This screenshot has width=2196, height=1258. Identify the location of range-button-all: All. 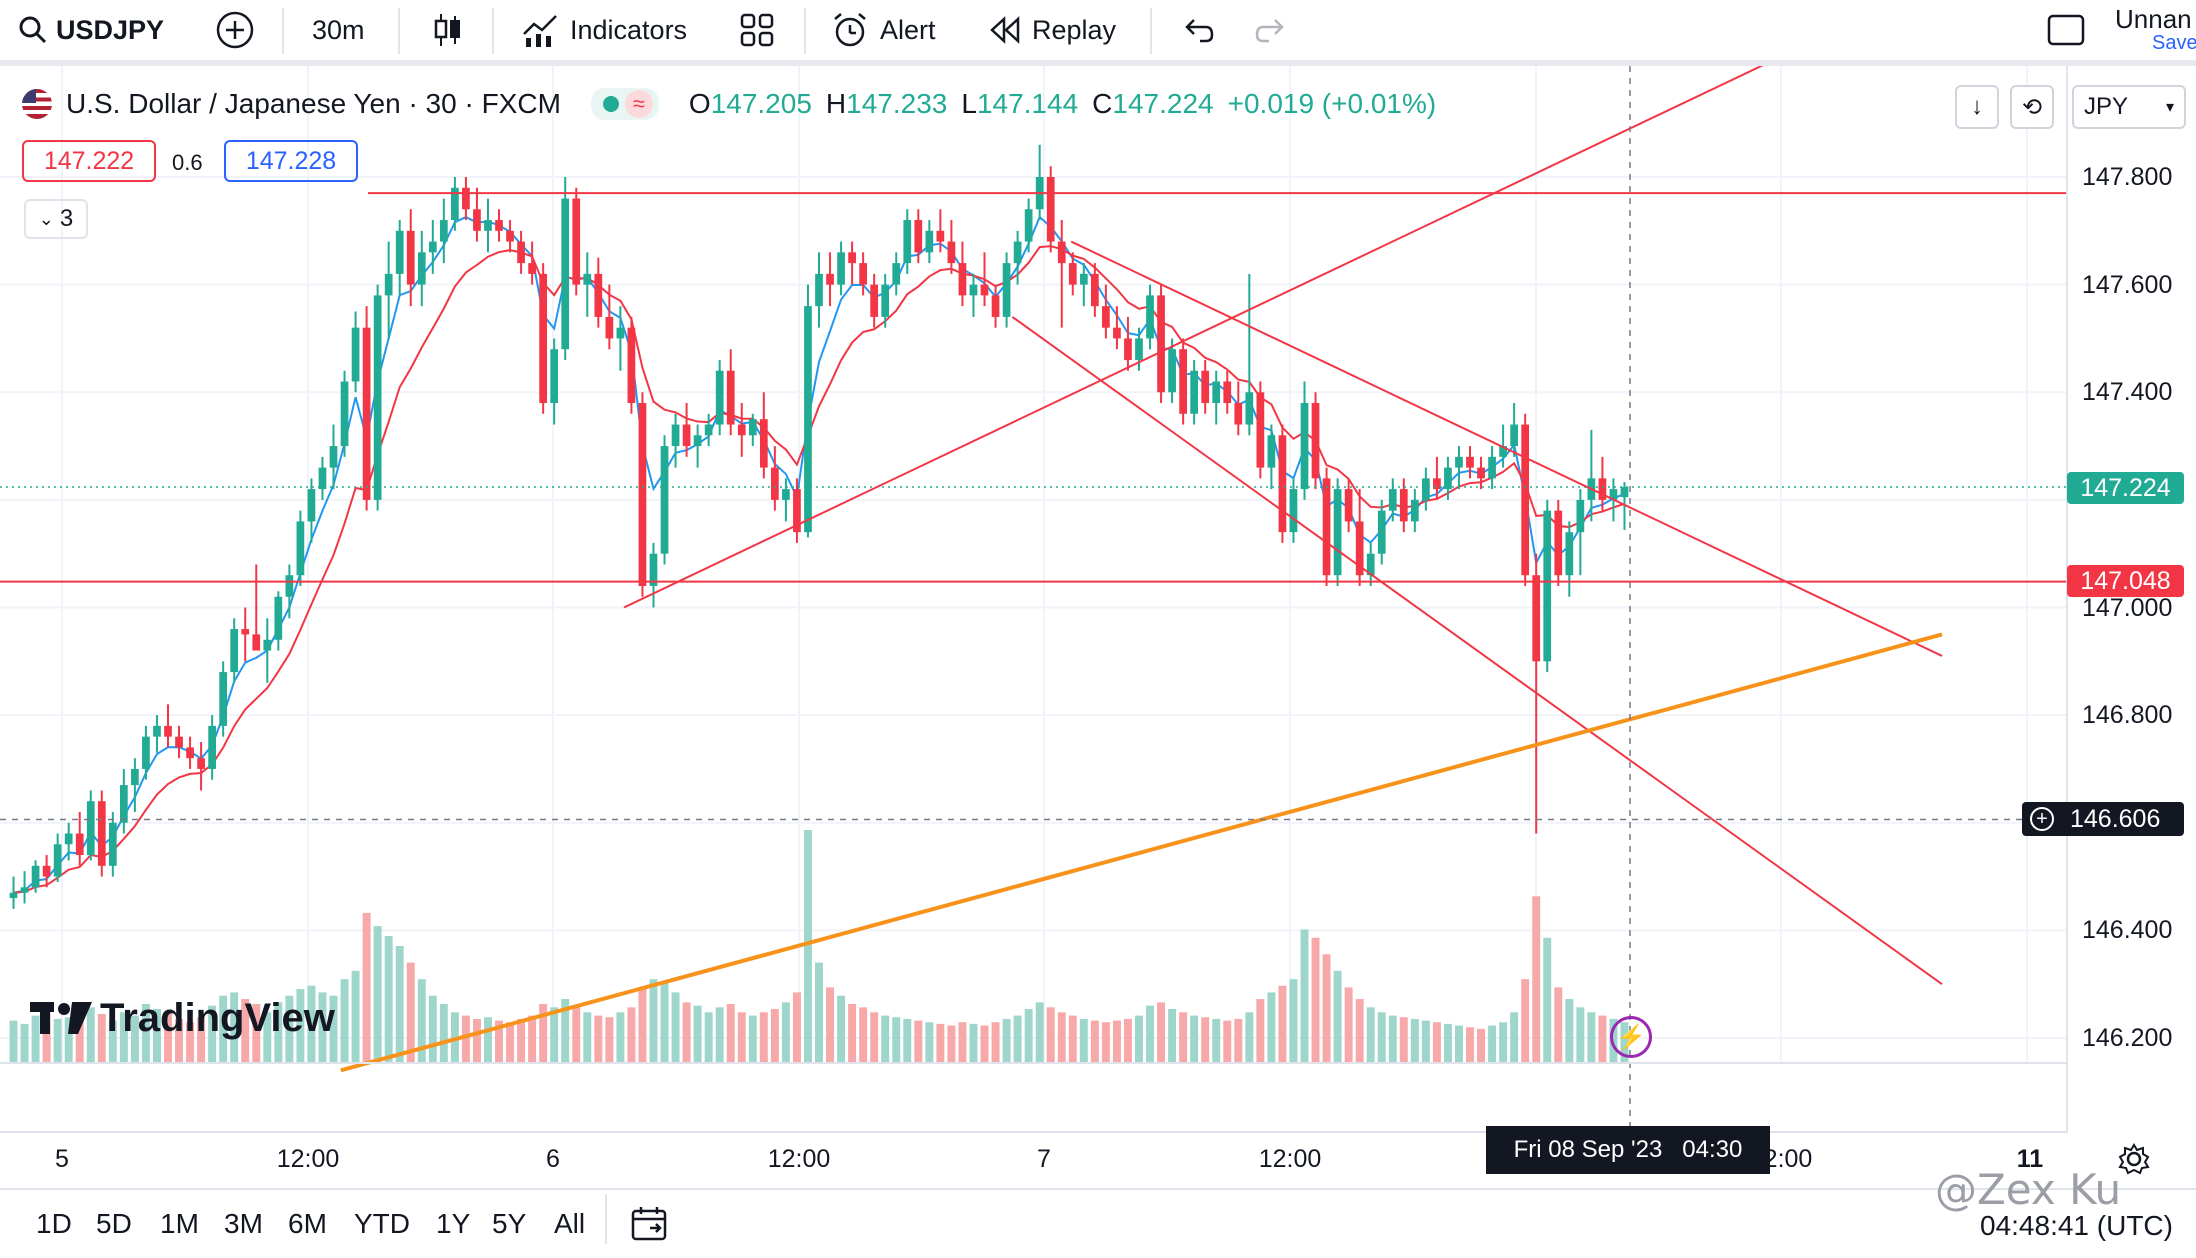
(570, 1223).